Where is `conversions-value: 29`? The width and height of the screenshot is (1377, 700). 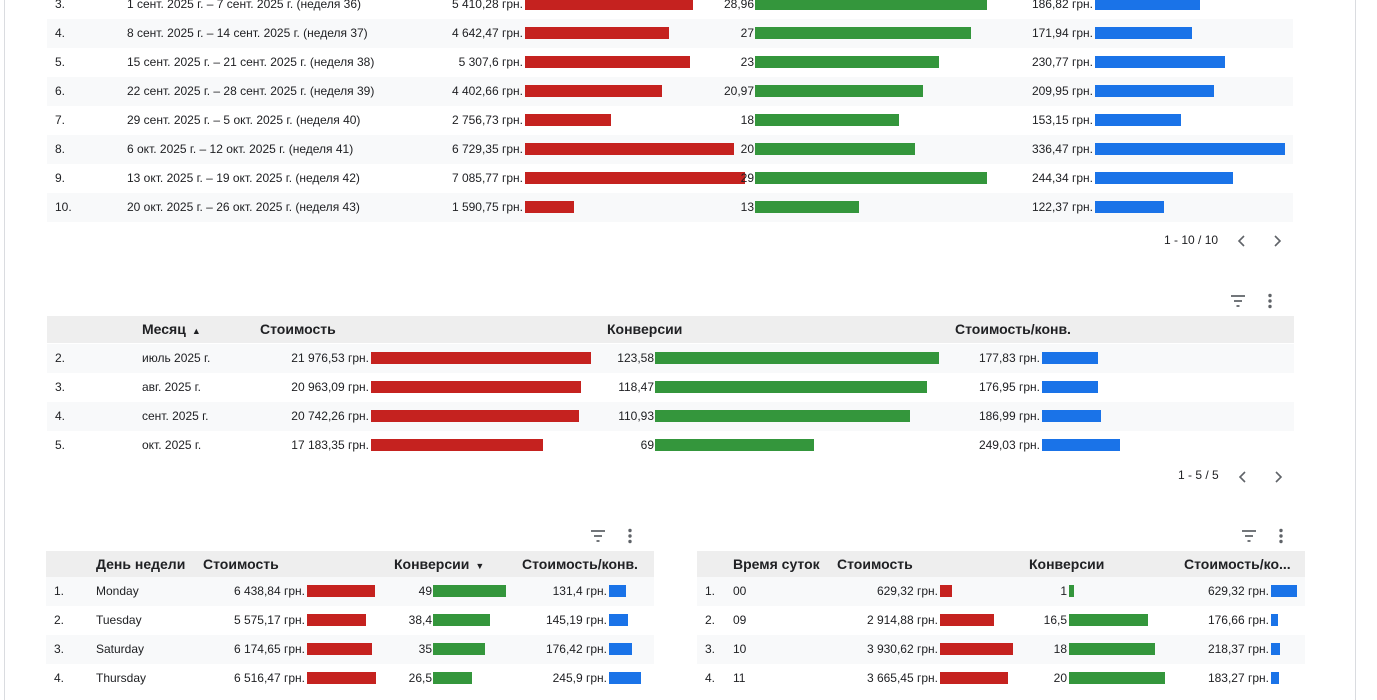
conversions-value: 29 is located at coordinates (747, 178).